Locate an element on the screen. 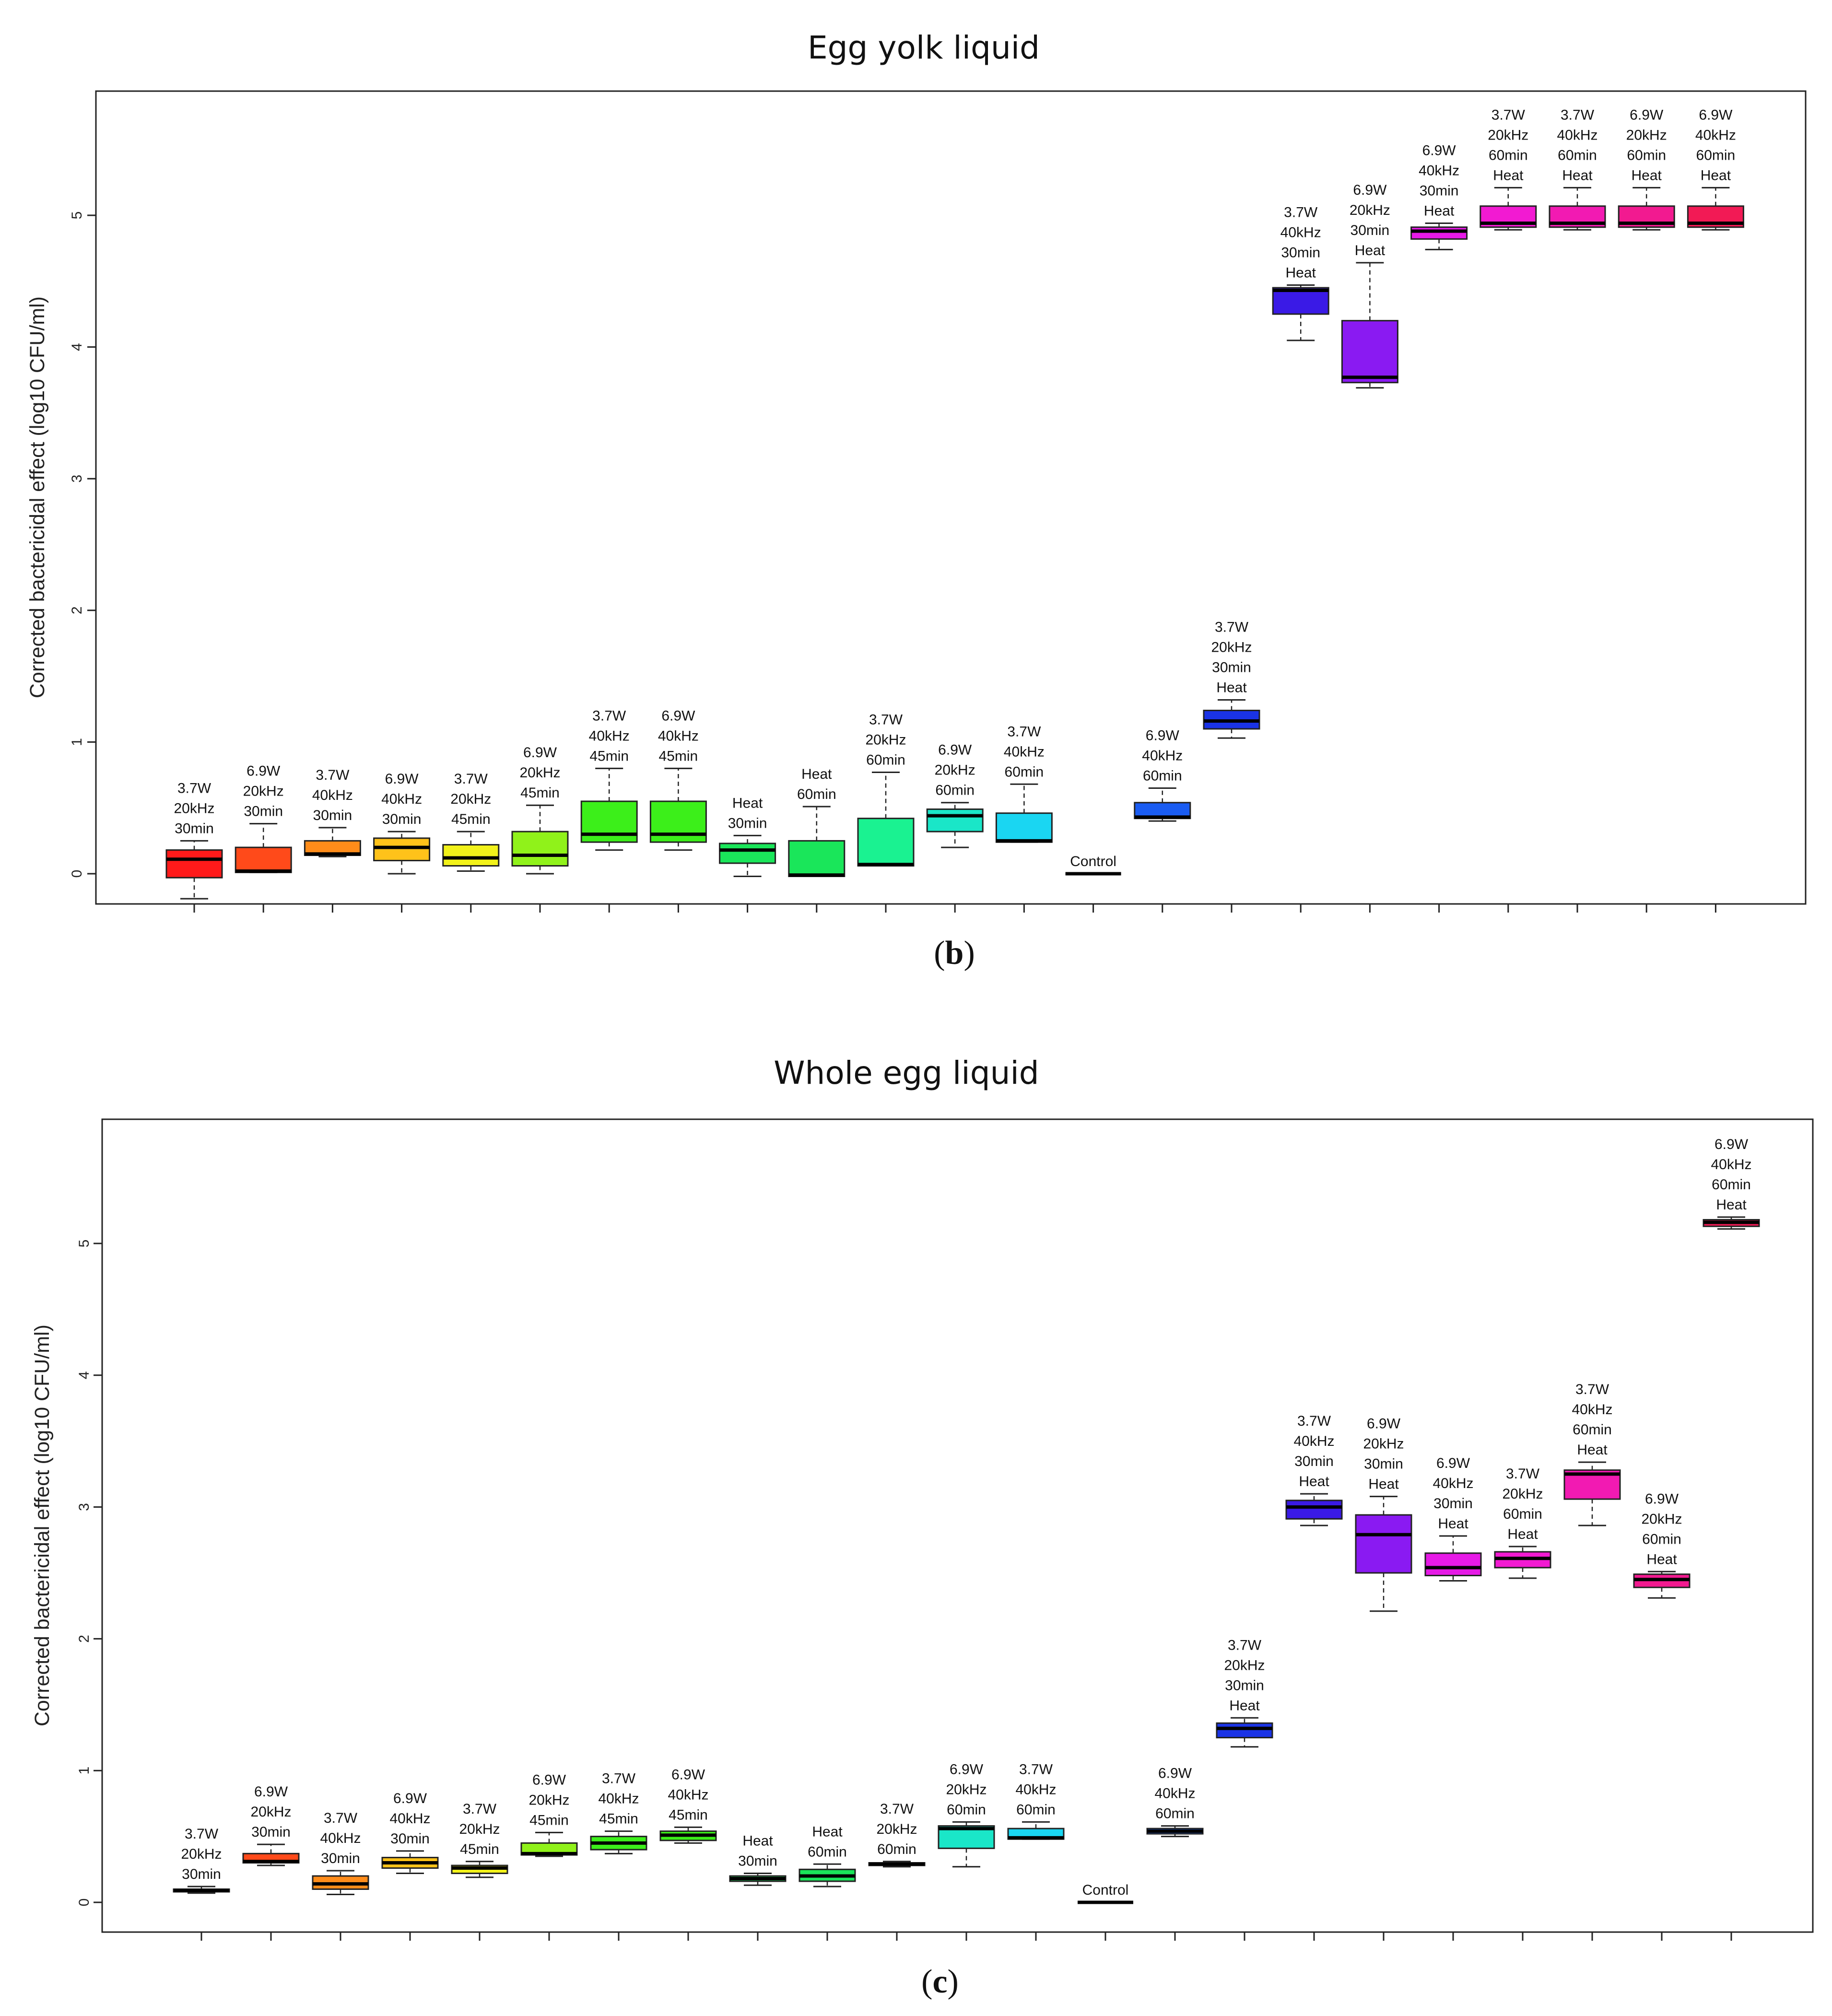  box-label: 3.7W 40kHz 30min Heat is located at coordinates (1313, 1451).